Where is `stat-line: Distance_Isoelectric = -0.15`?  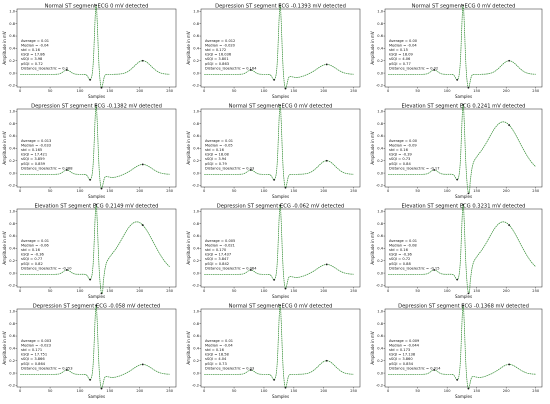
stat-line: Distance_Isoelectric = -0.15 is located at coordinates (414, 268).